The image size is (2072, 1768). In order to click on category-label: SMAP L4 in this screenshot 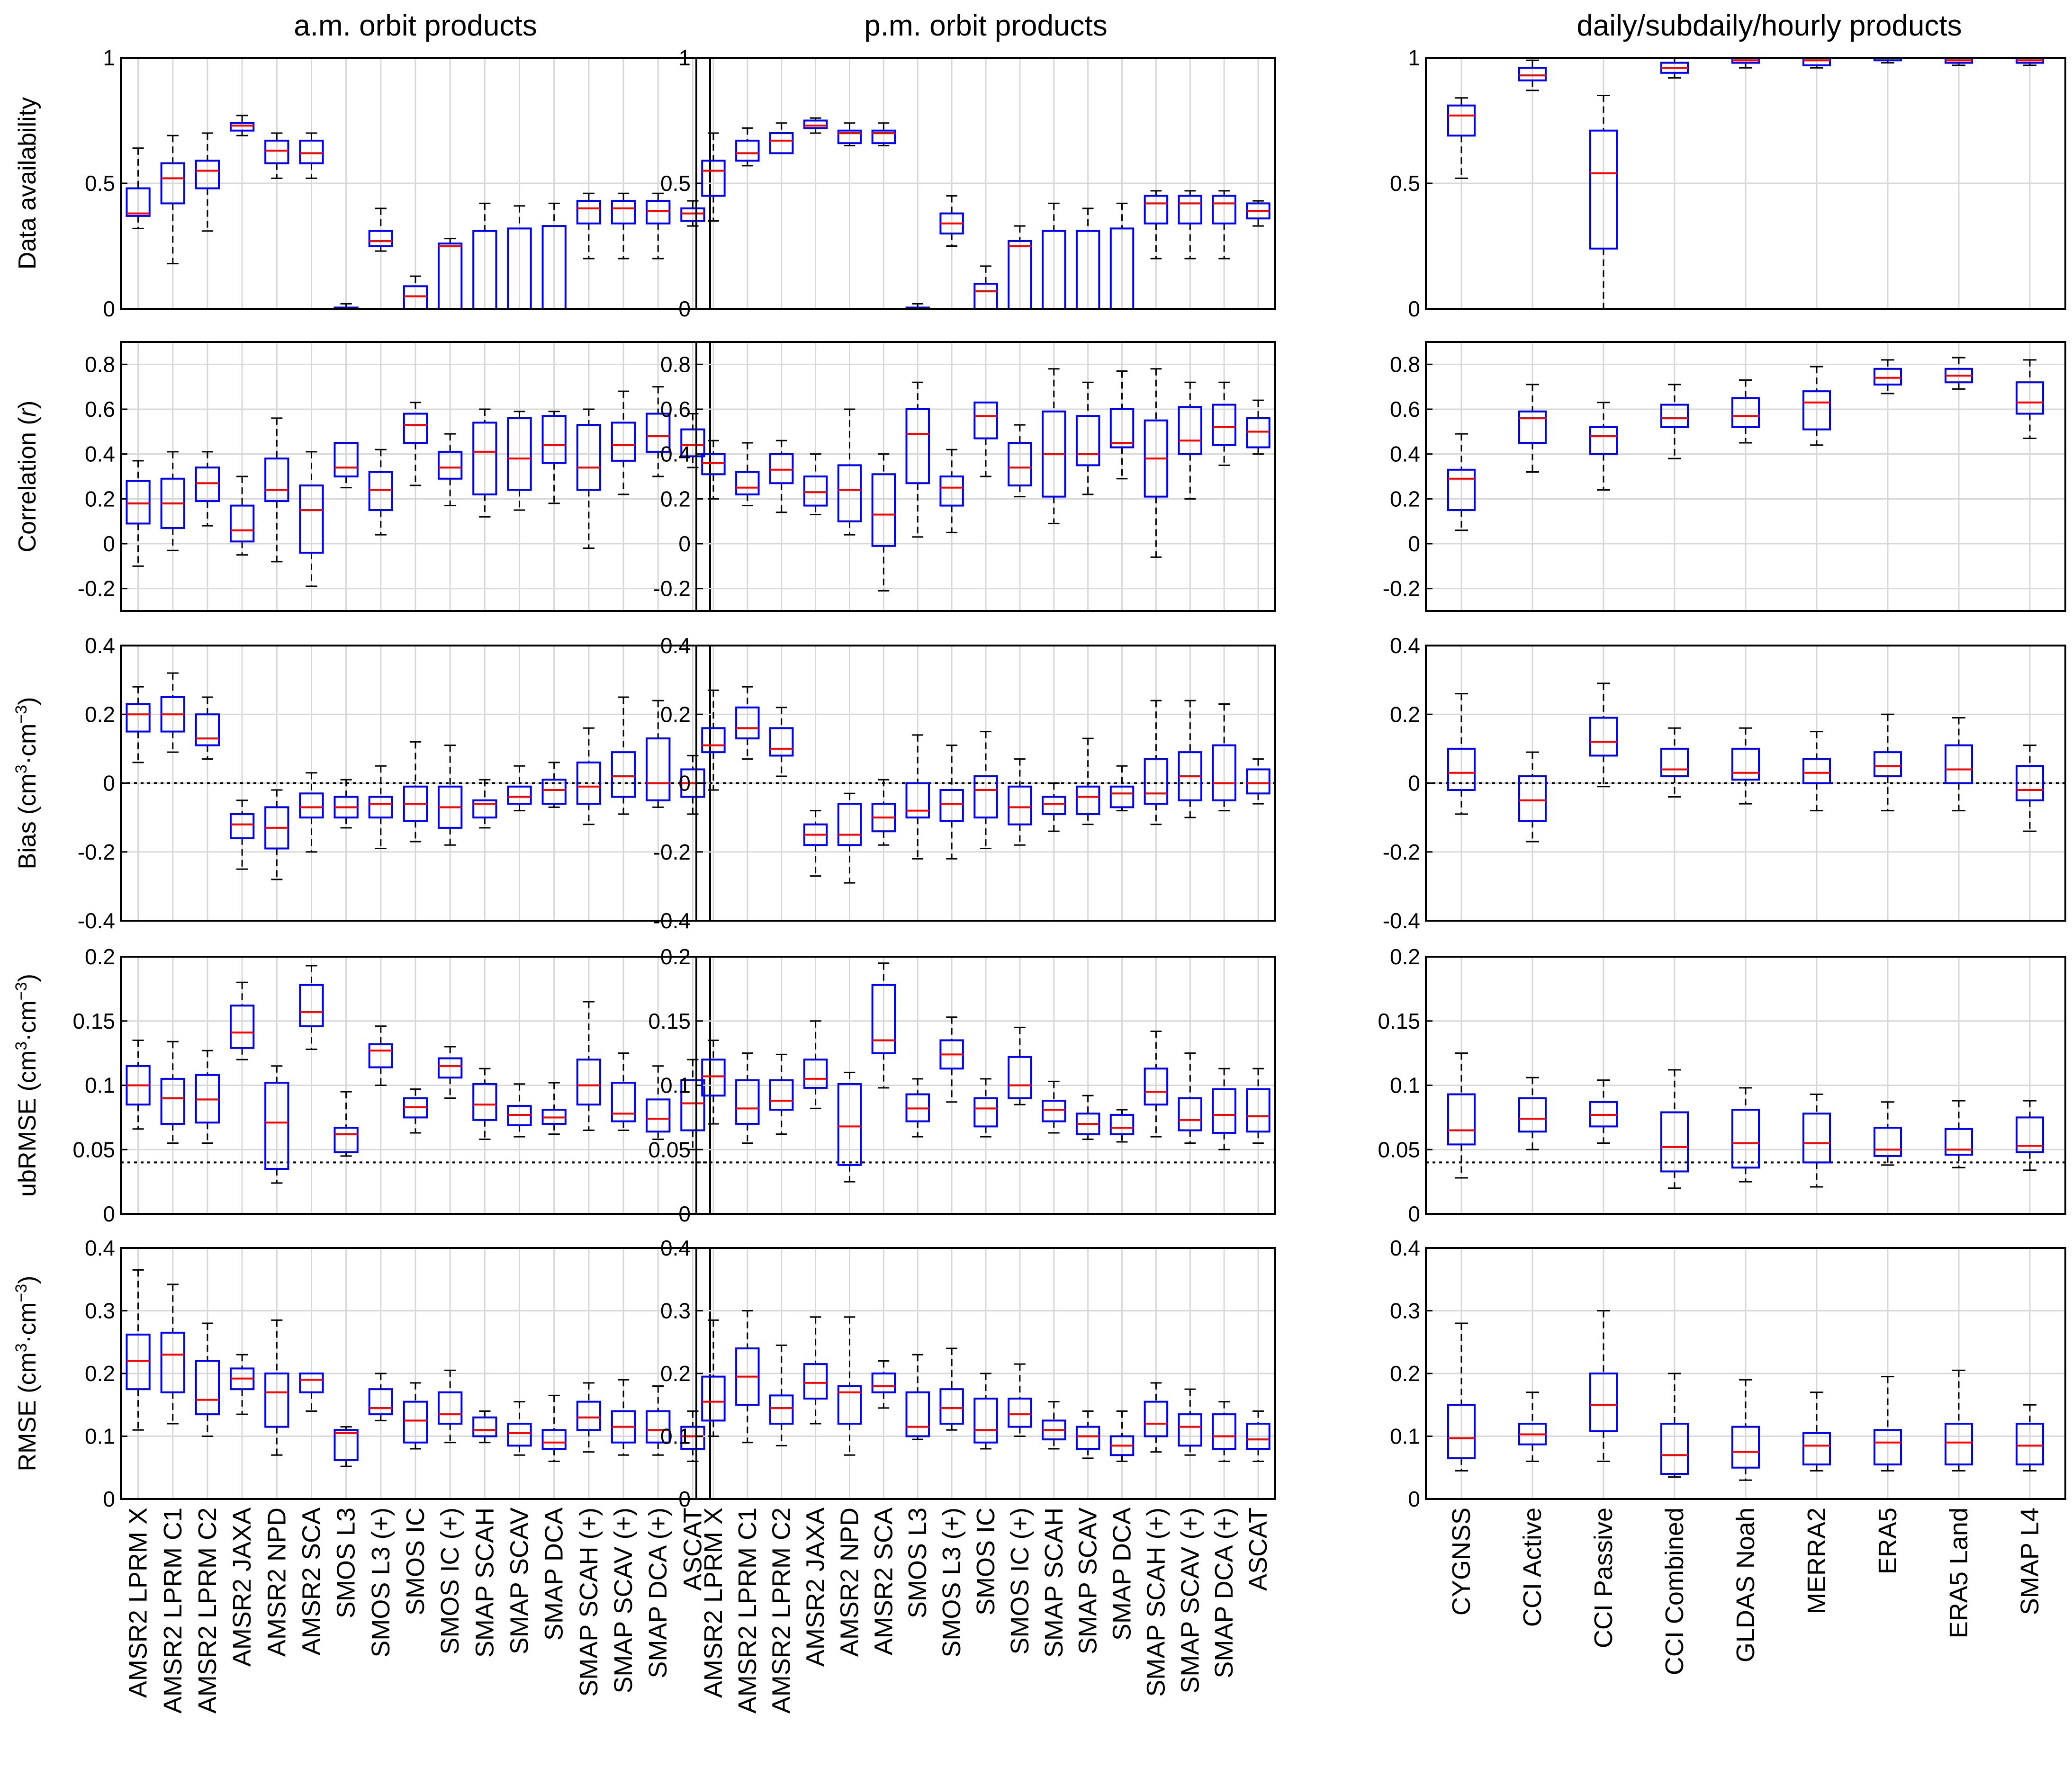, I will do `click(2030, 1561)`.